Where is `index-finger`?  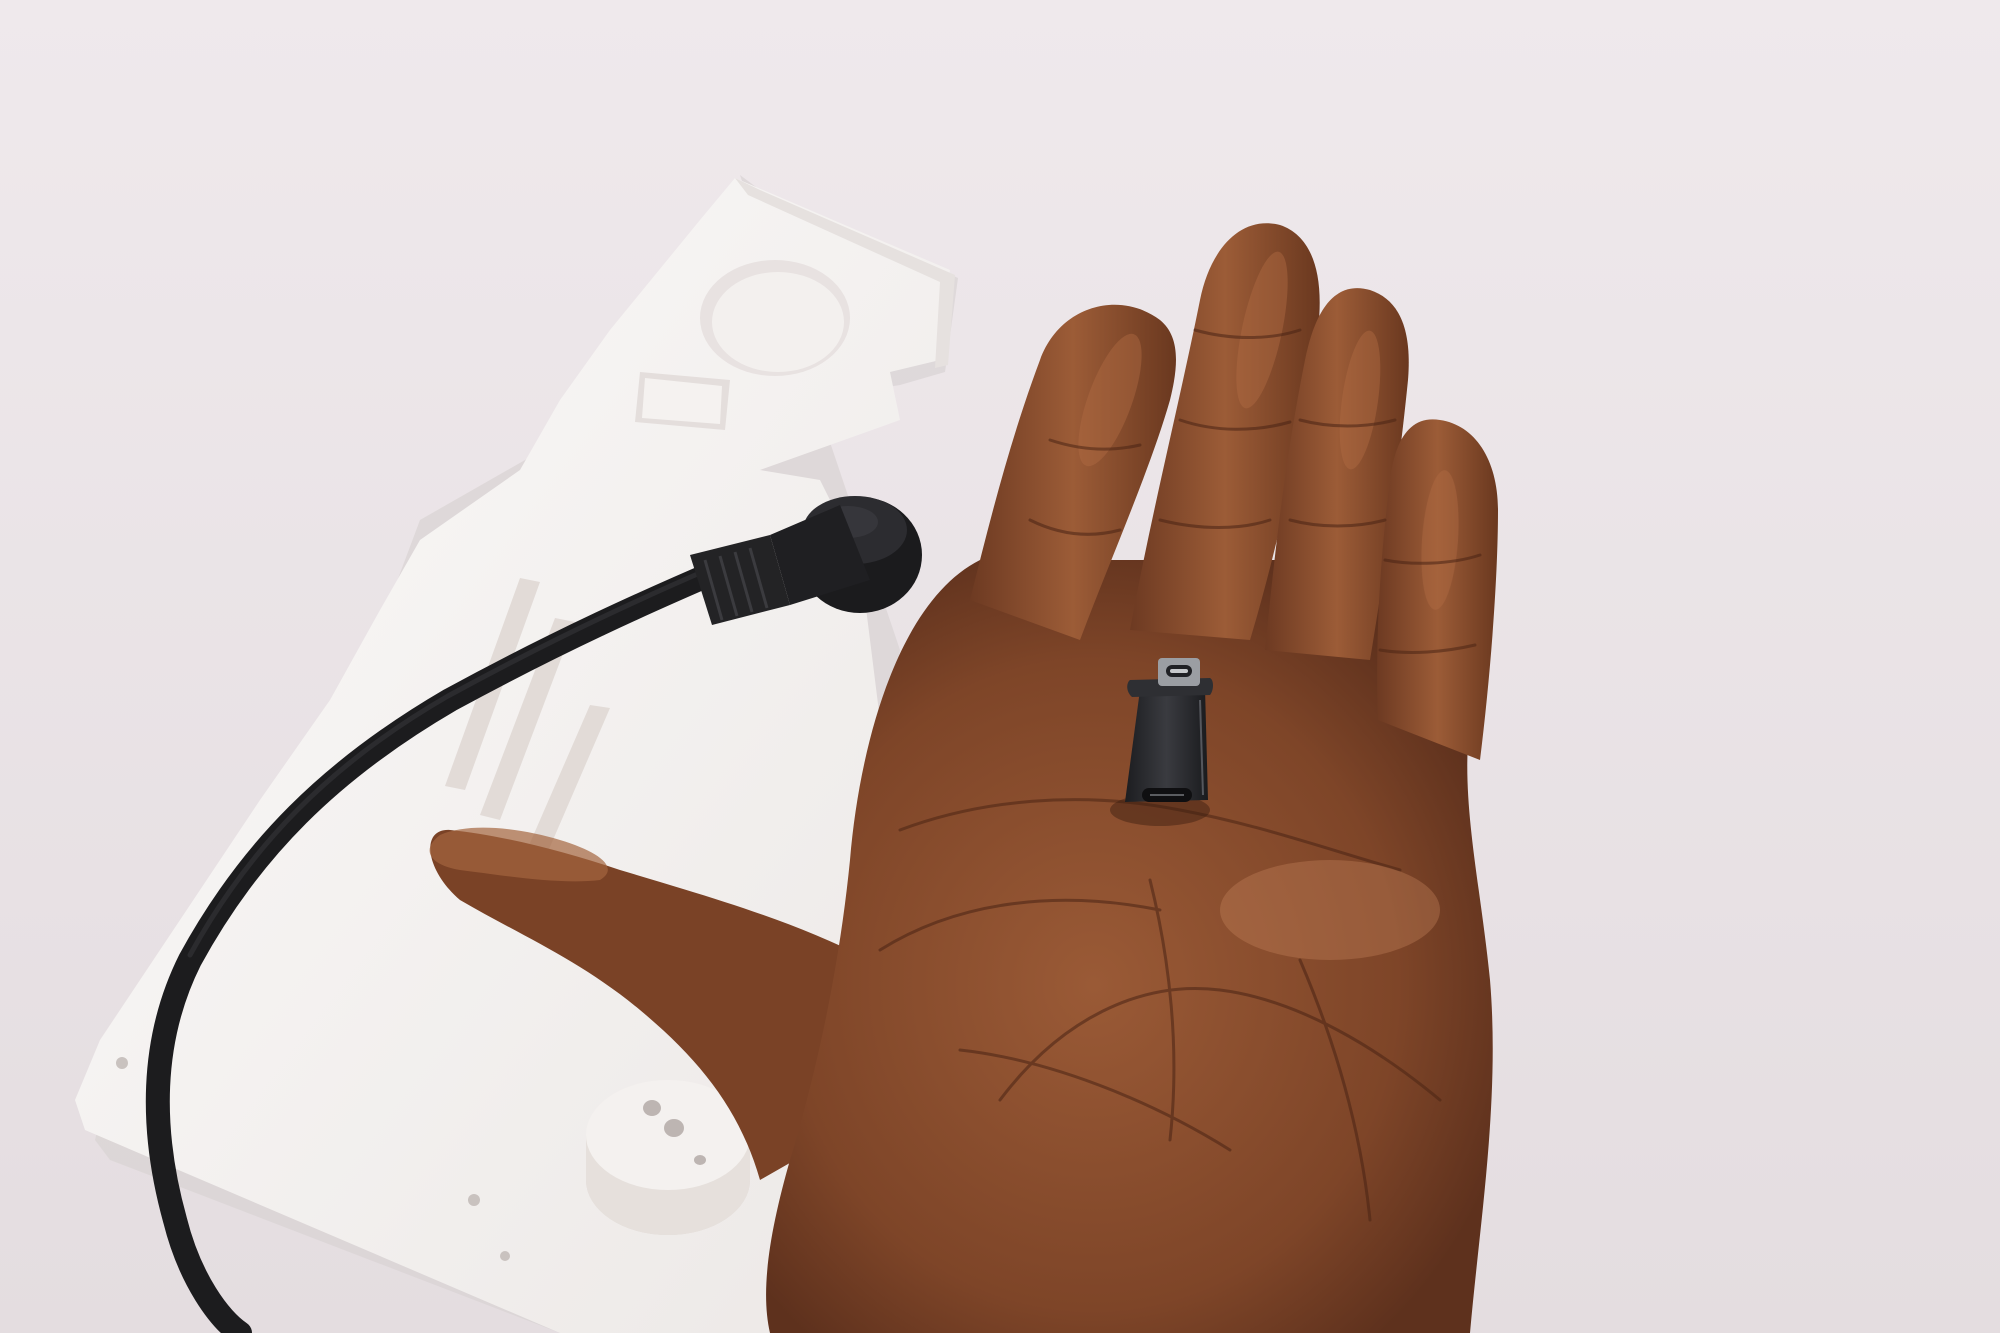 index-finger is located at coordinates (1073, 472).